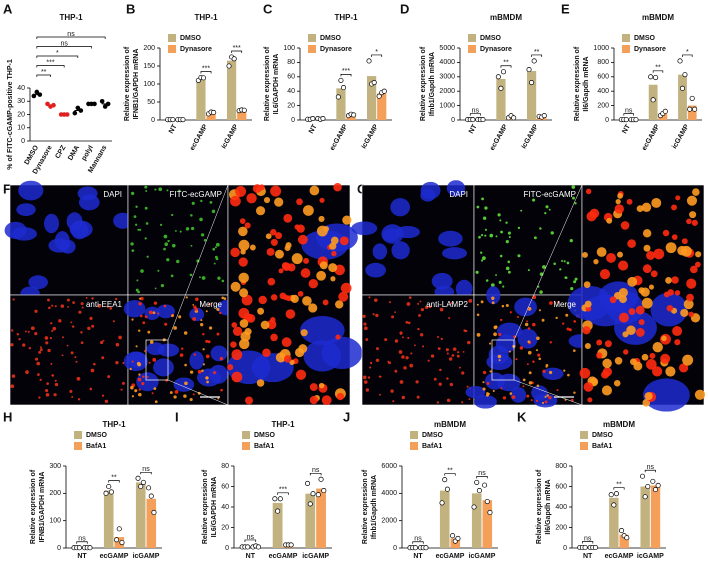 The width and height of the screenshot is (708, 568). What do you see at coordinates (114, 424) in the screenshot?
I see `chart-title: THP-1` at bounding box center [114, 424].